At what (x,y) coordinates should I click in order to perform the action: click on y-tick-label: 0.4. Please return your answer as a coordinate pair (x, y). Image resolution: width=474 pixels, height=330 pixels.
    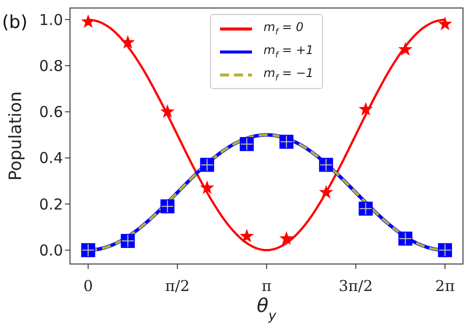
    Looking at the image, I should click on (51, 158).